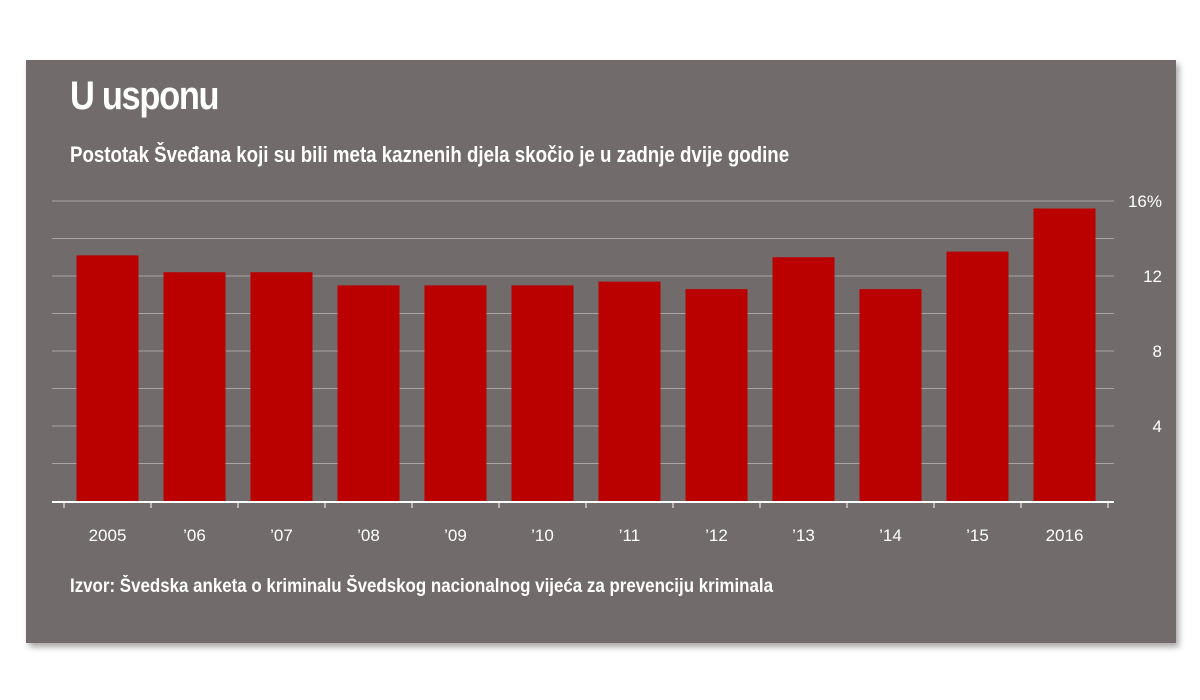 The image size is (1200, 700). I want to click on y-tick-label: 12, so click(1152, 276).